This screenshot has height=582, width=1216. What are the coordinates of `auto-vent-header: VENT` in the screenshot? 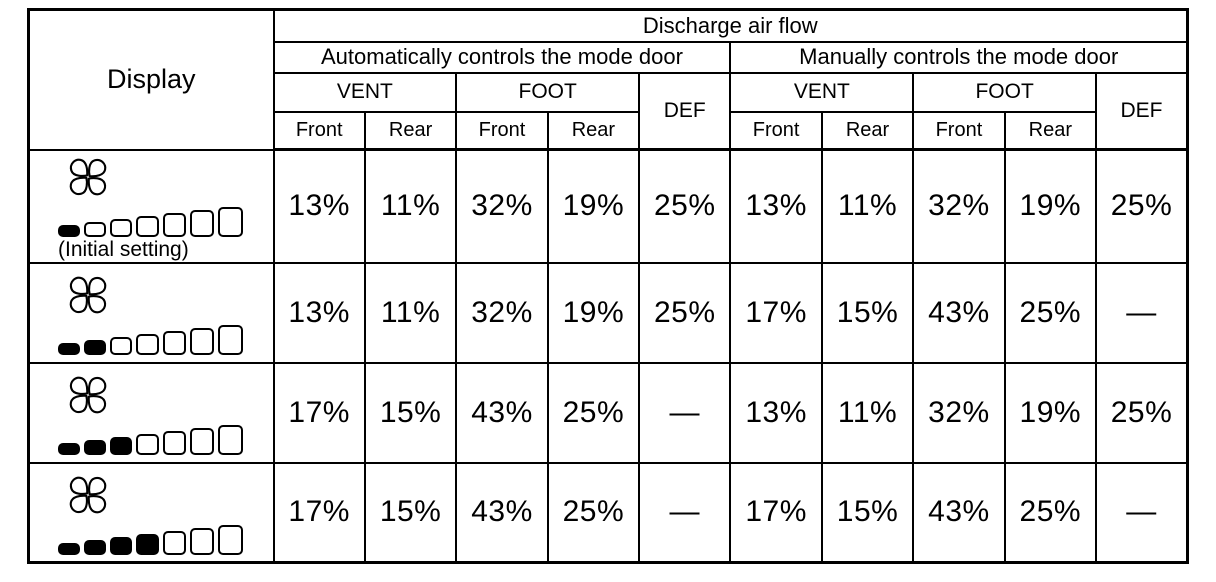 It's located at (365, 92).